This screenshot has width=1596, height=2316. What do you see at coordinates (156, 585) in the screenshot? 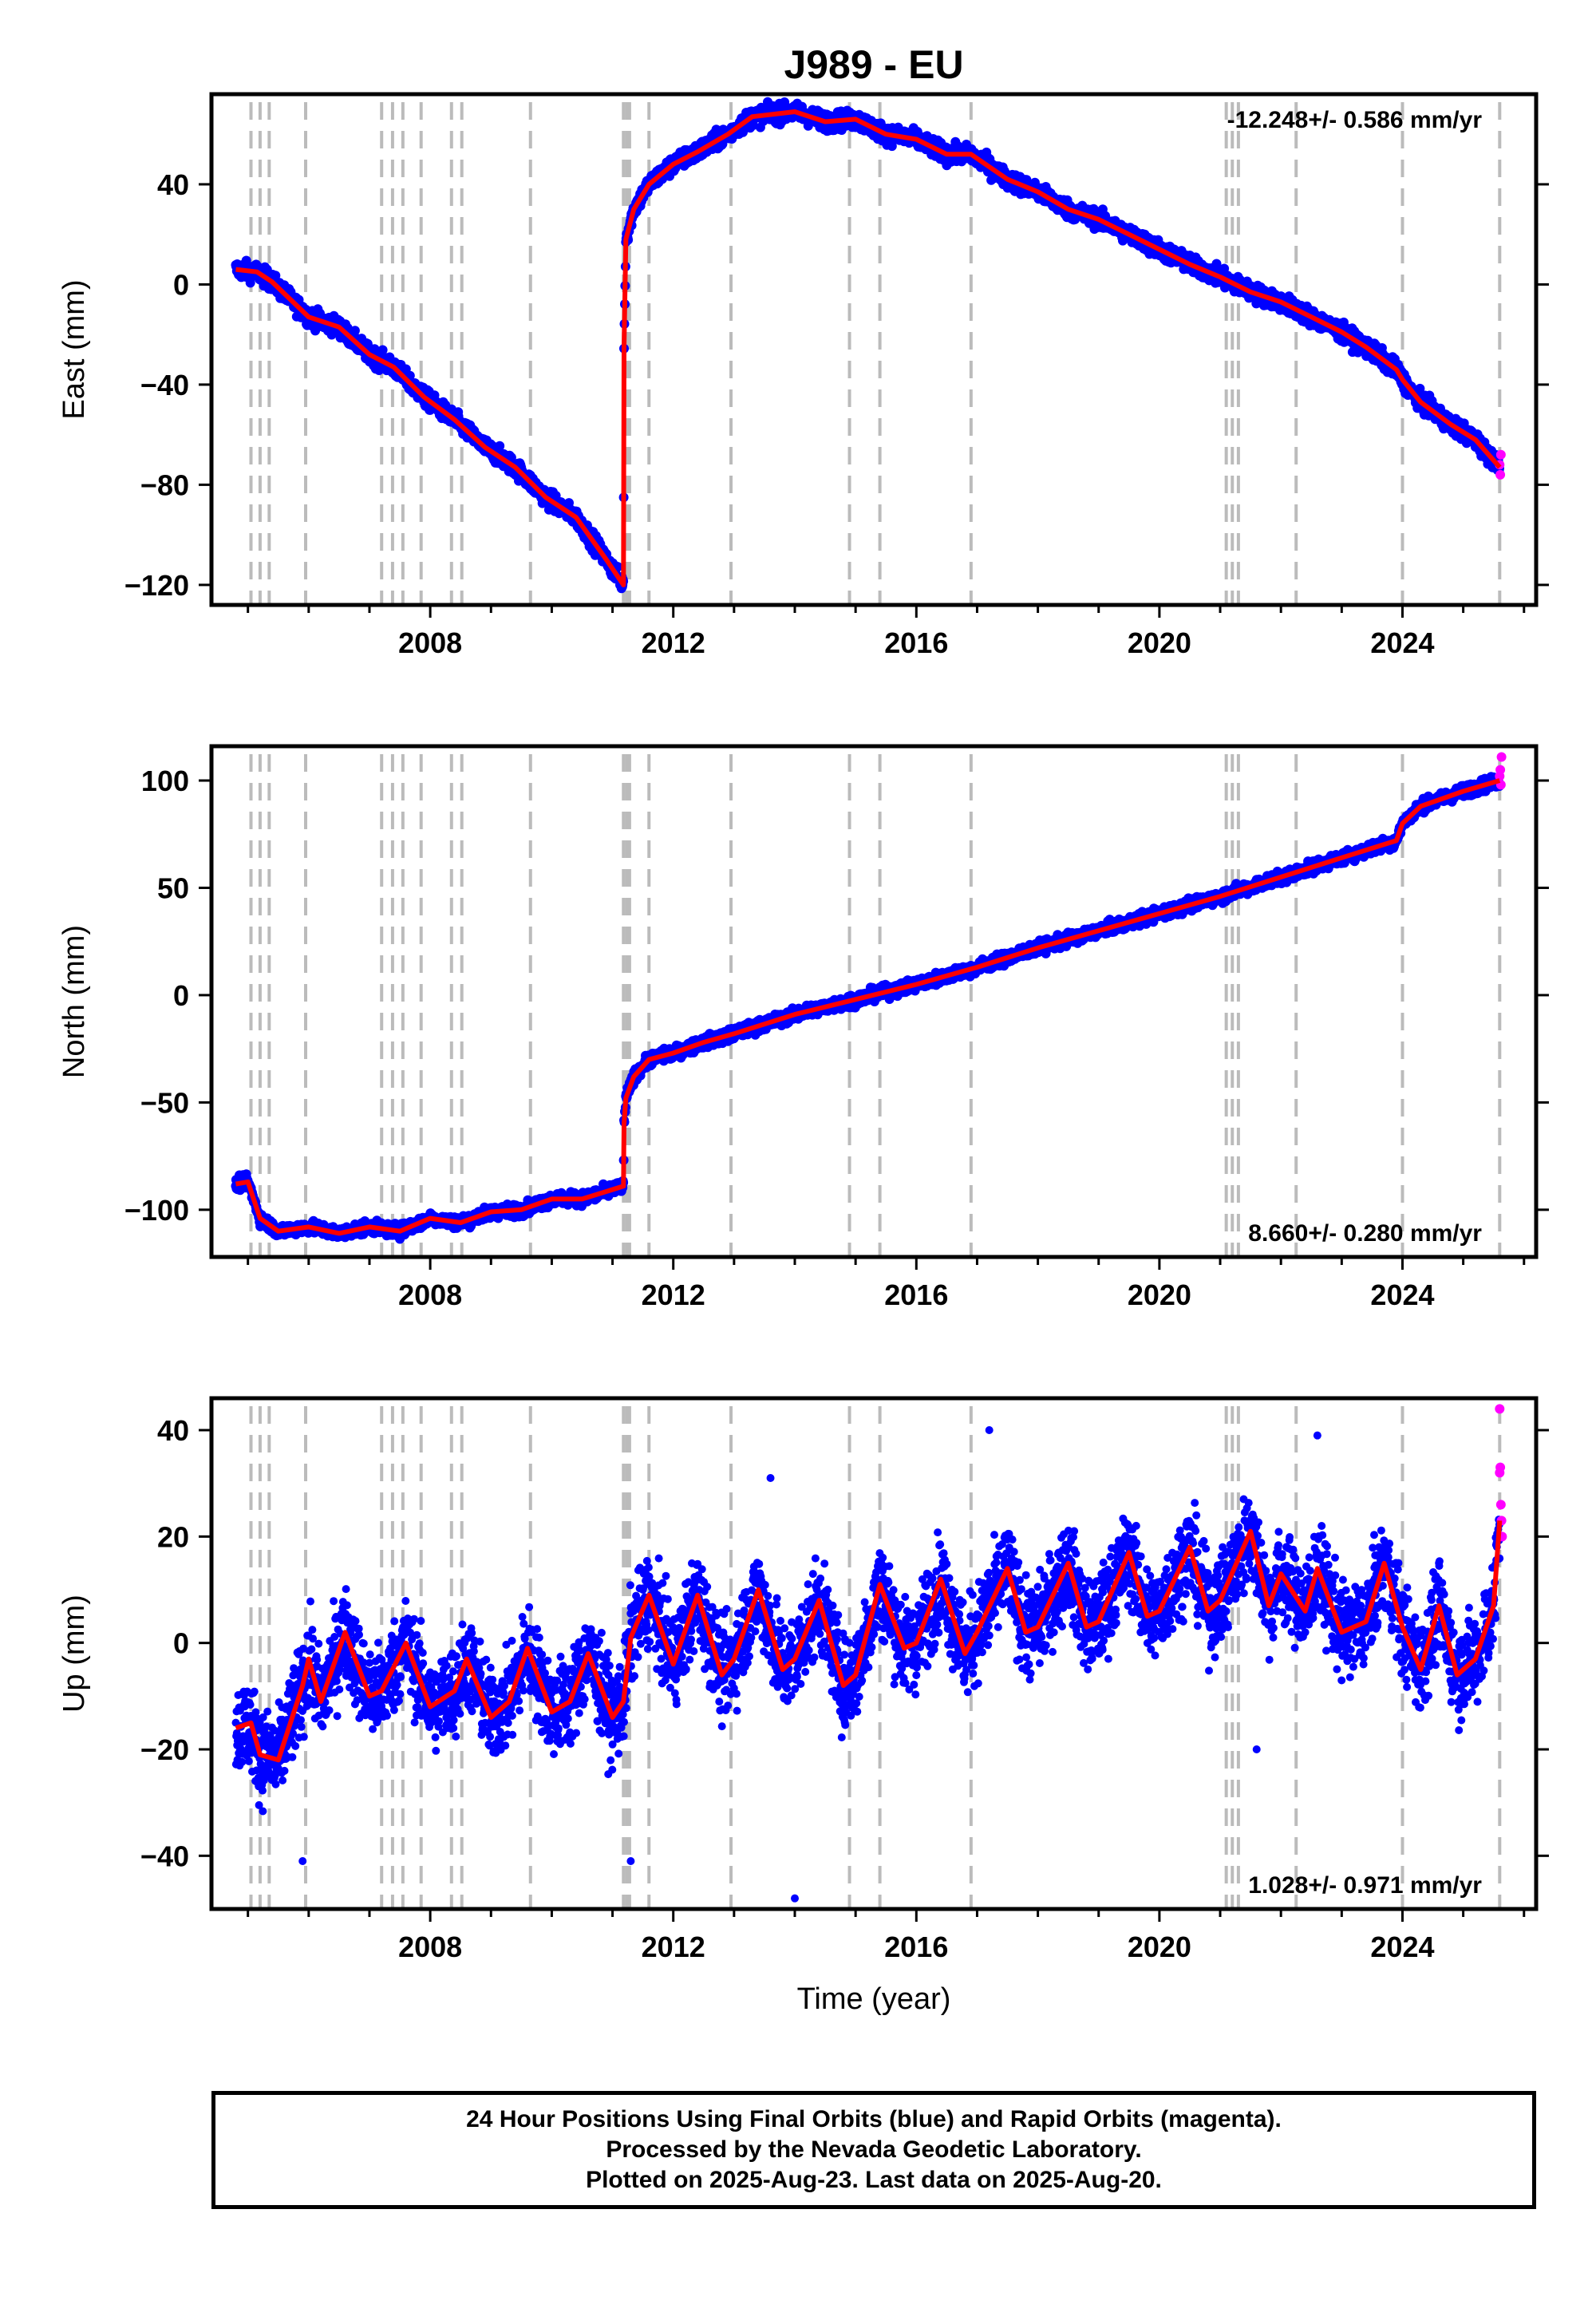
I see `y-tick-label: −120` at bounding box center [156, 585].